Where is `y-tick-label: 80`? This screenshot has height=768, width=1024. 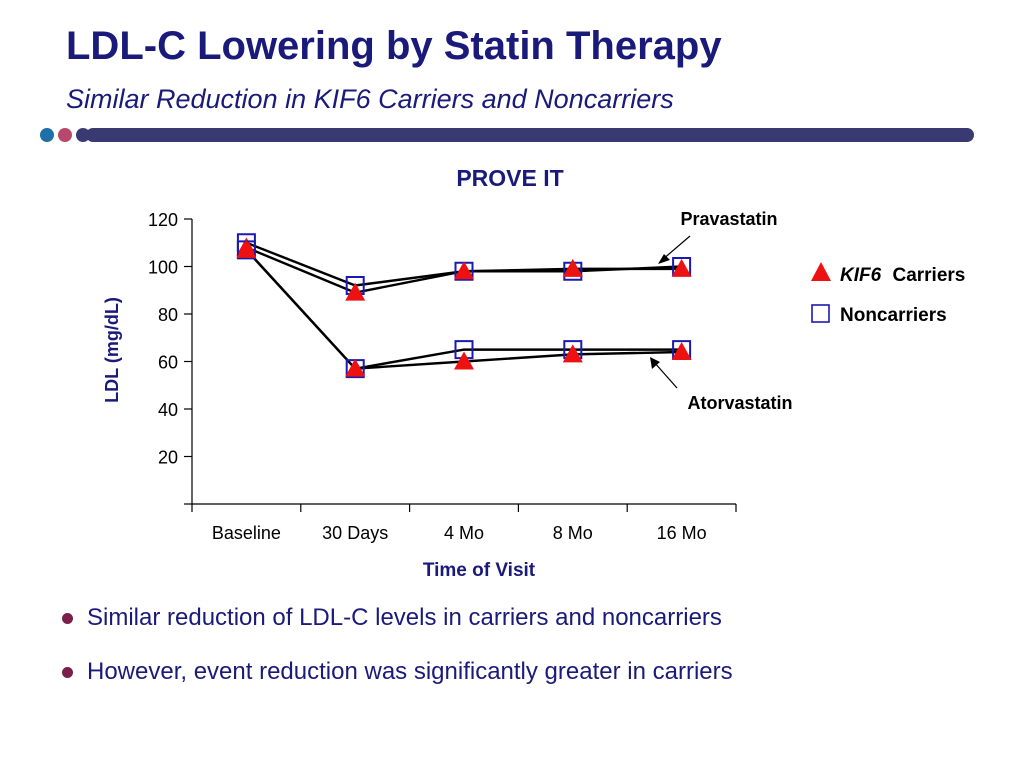 y-tick-label: 80 is located at coordinates (168, 315).